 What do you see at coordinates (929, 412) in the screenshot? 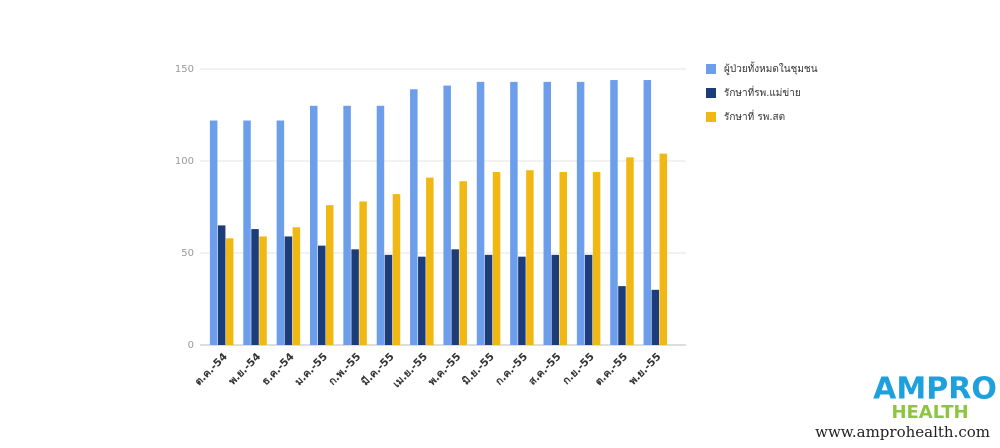
I see `logo-bottom: HEALTH` at bounding box center [929, 412].